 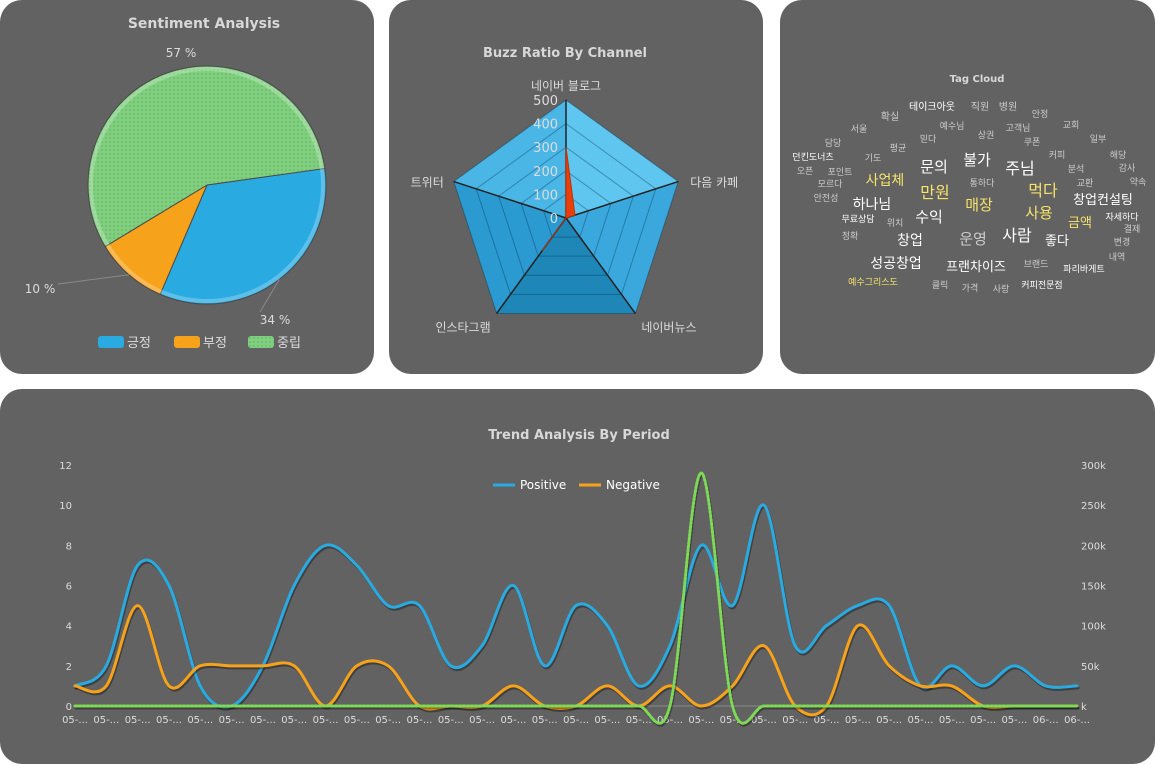 What do you see at coordinates (885, 181) in the screenshot?
I see `tag-word: 사업체` at bounding box center [885, 181].